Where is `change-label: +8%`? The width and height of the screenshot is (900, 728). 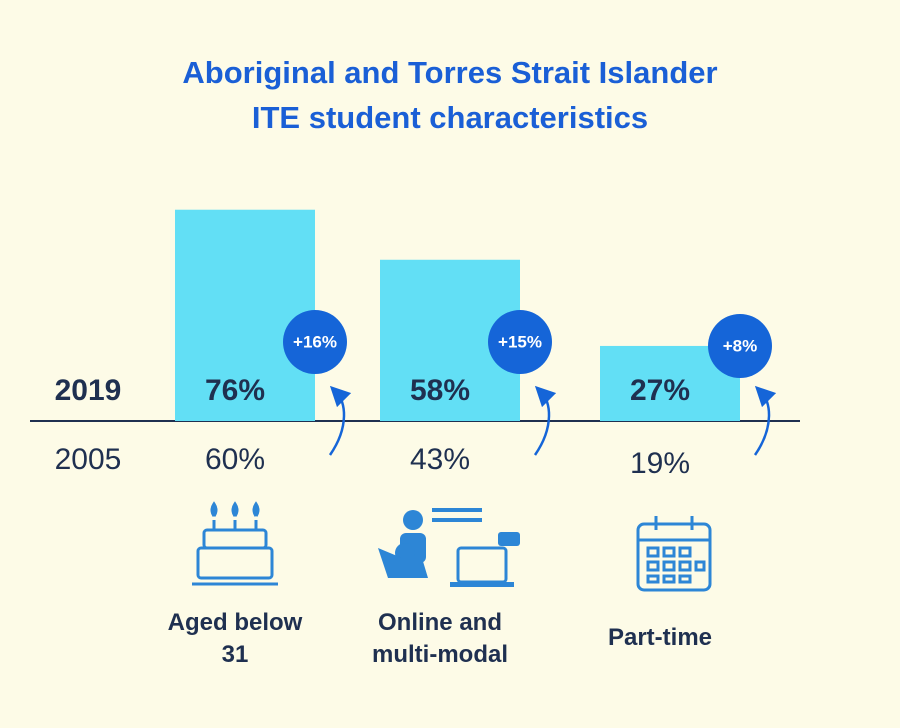
change-label: +8% is located at coordinates (740, 345).